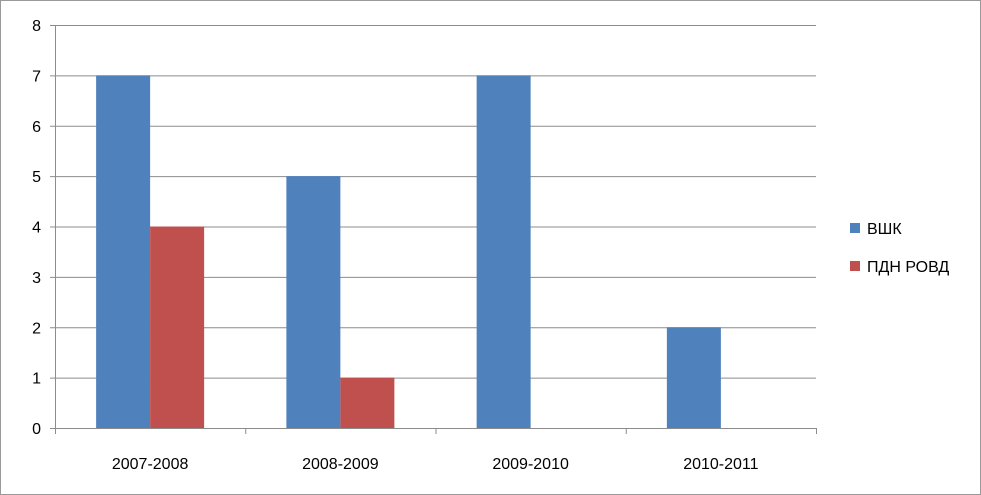  What do you see at coordinates (367, 402) in the screenshot?
I see `bar-series2-2008-2009` at bounding box center [367, 402].